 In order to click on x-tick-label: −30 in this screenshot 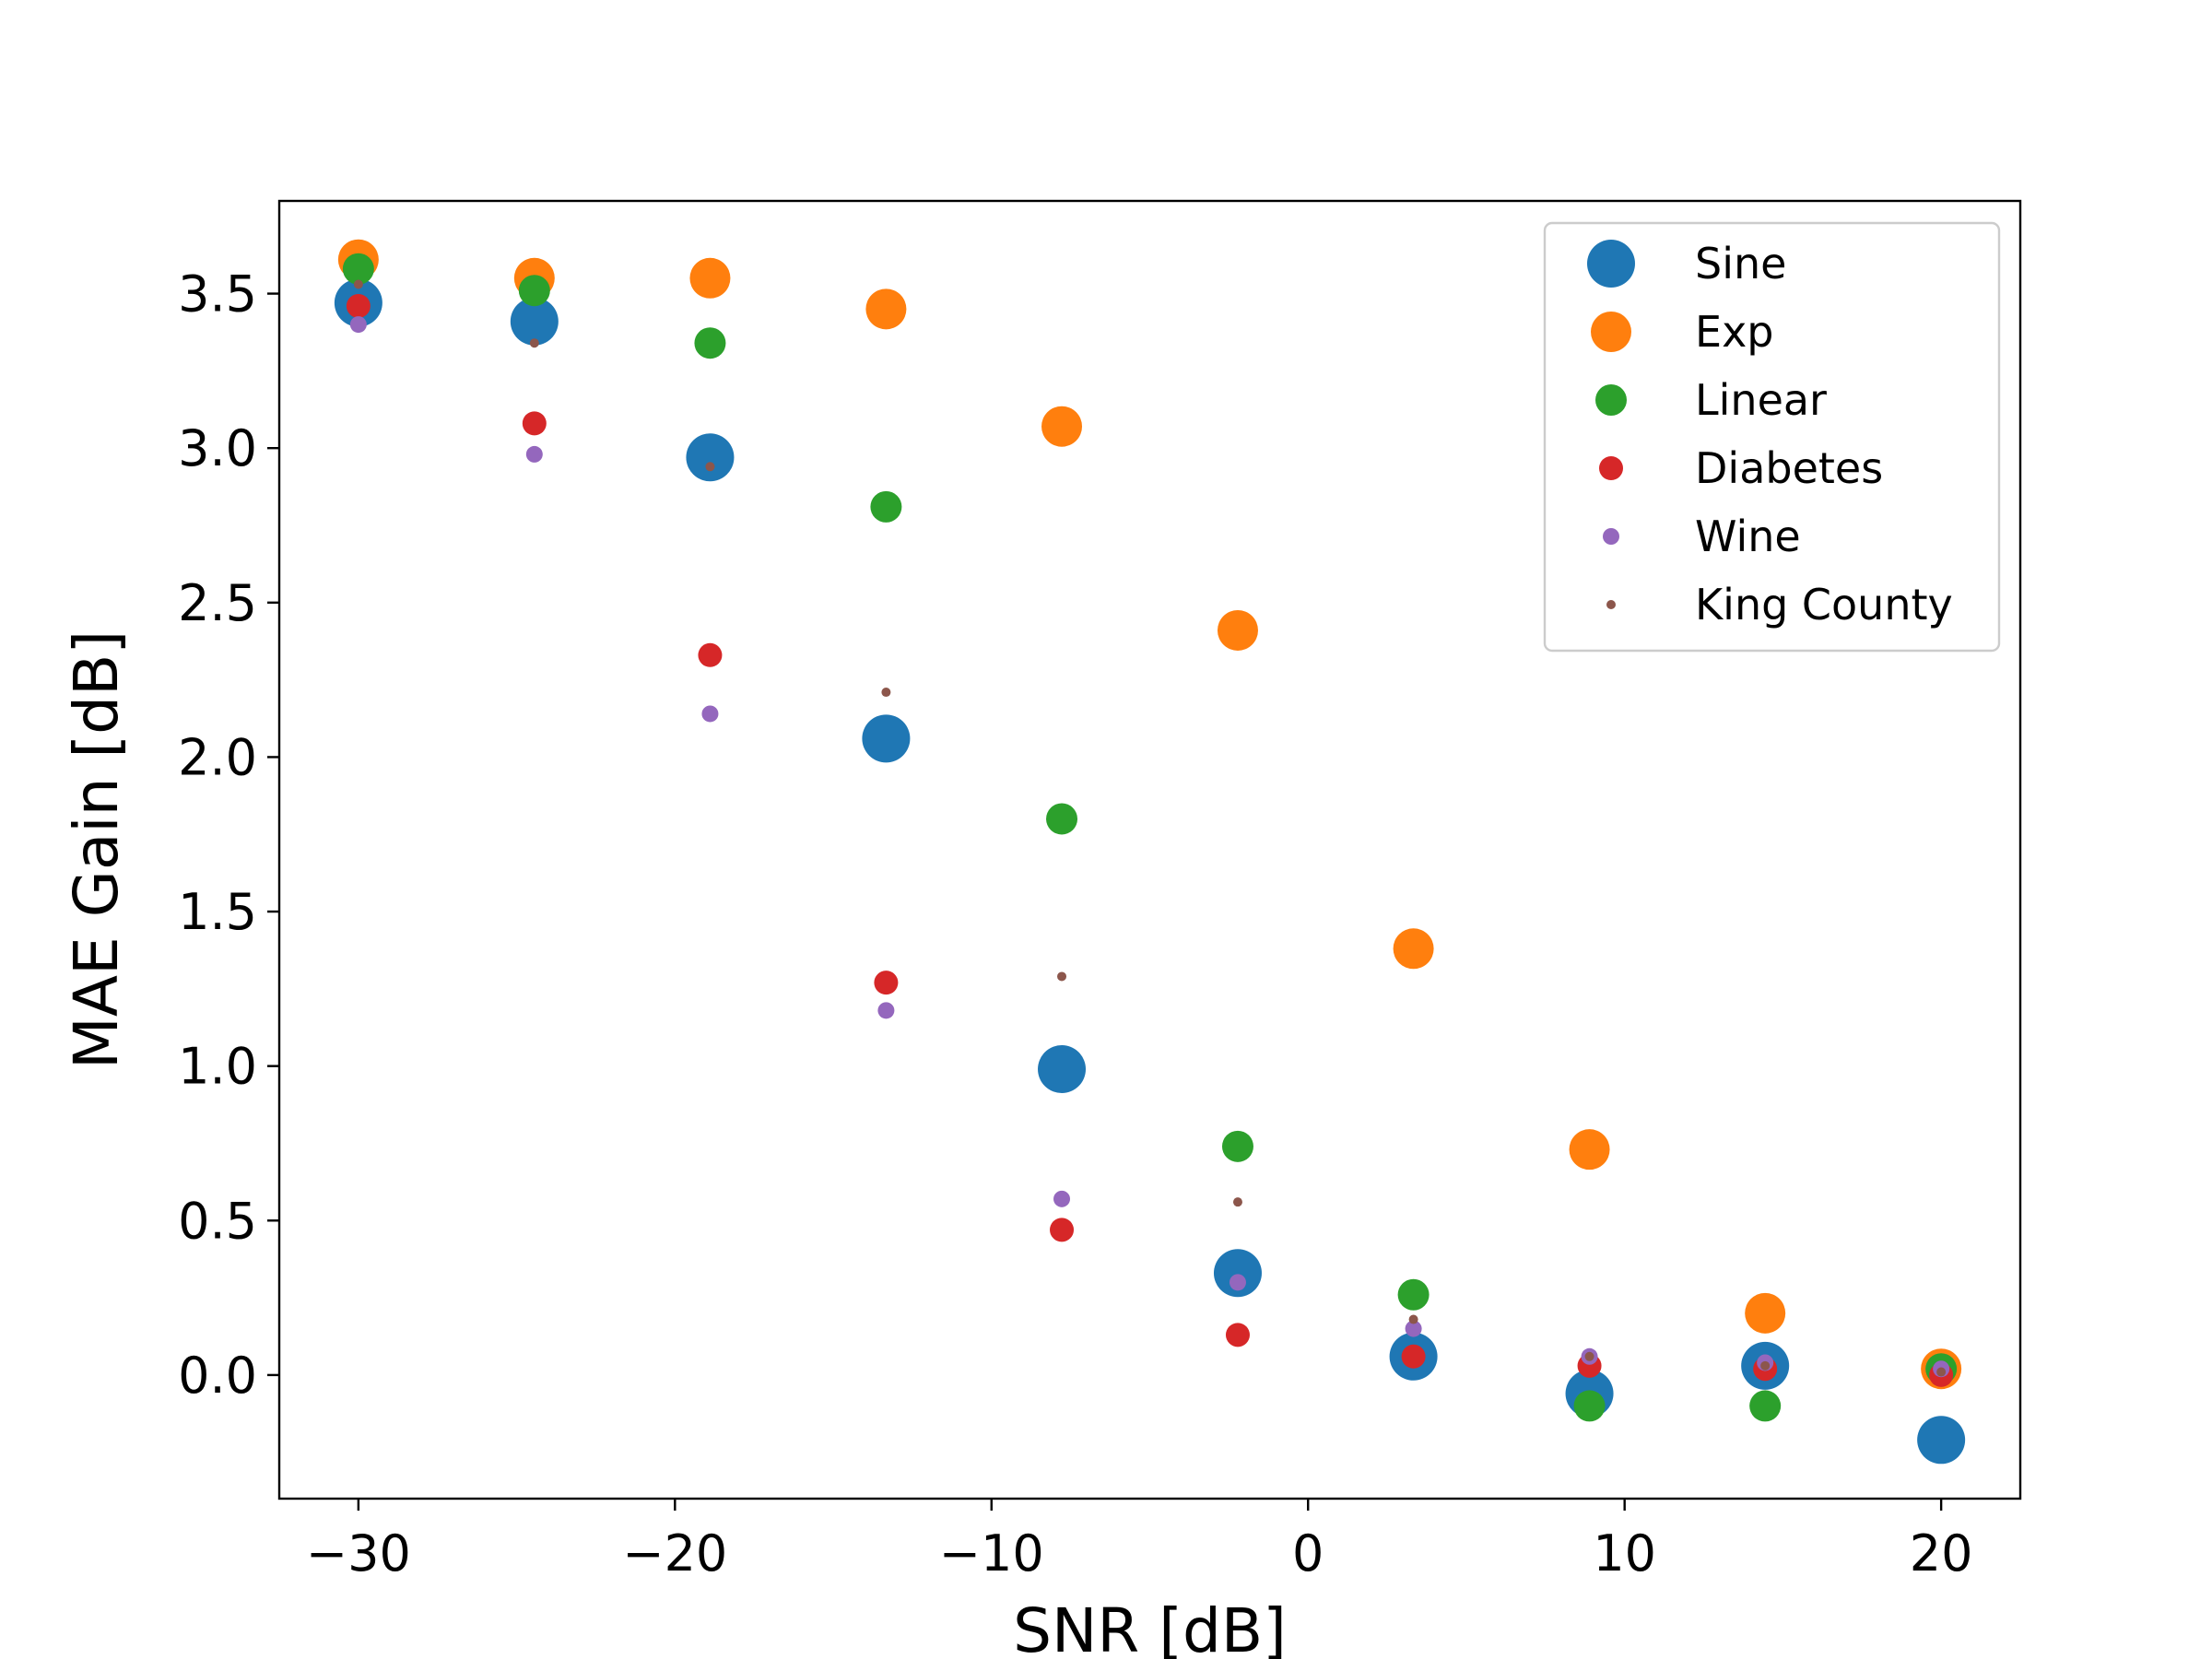, I will do `click(358, 1553)`.